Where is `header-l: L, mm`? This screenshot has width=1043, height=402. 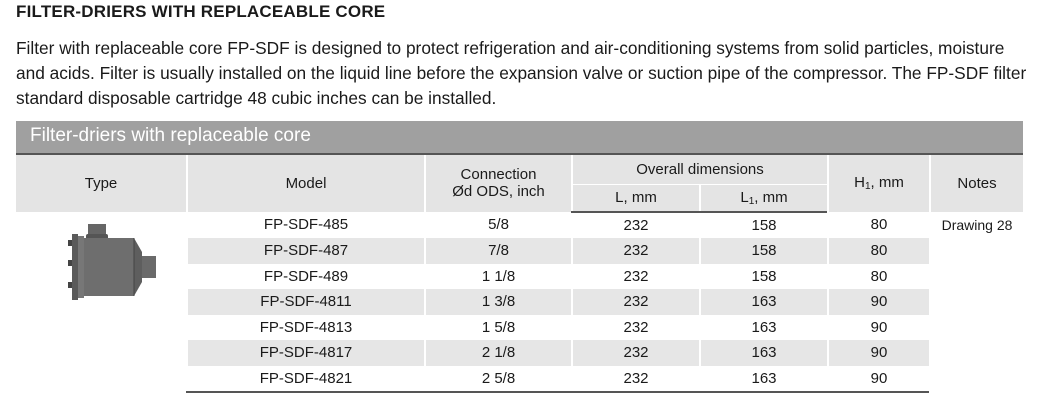 header-l: L, mm is located at coordinates (635, 198).